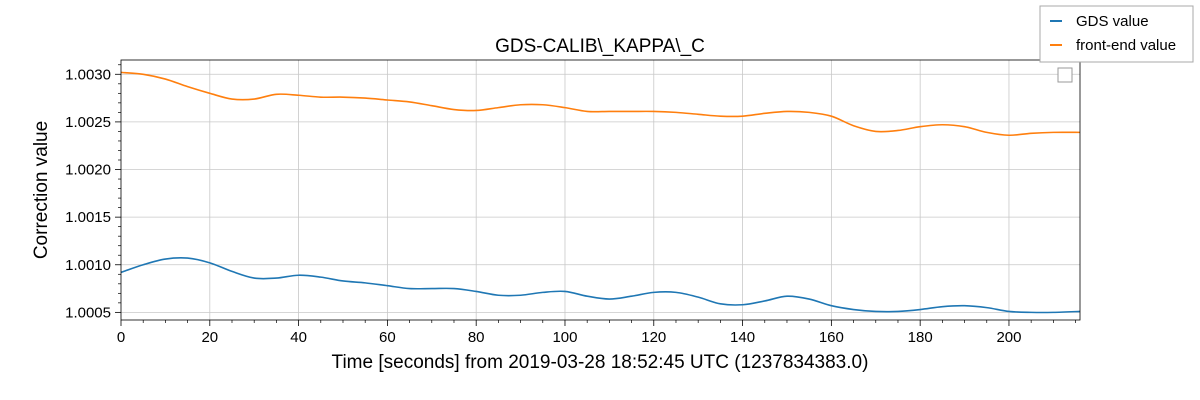 Image resolution: width=1200 pixels, height=400 pixels. What do you see at coordinates (41, 190) in the screenshot?
I see `y-axis-label: Correction value` at bounding box center [41, 190].